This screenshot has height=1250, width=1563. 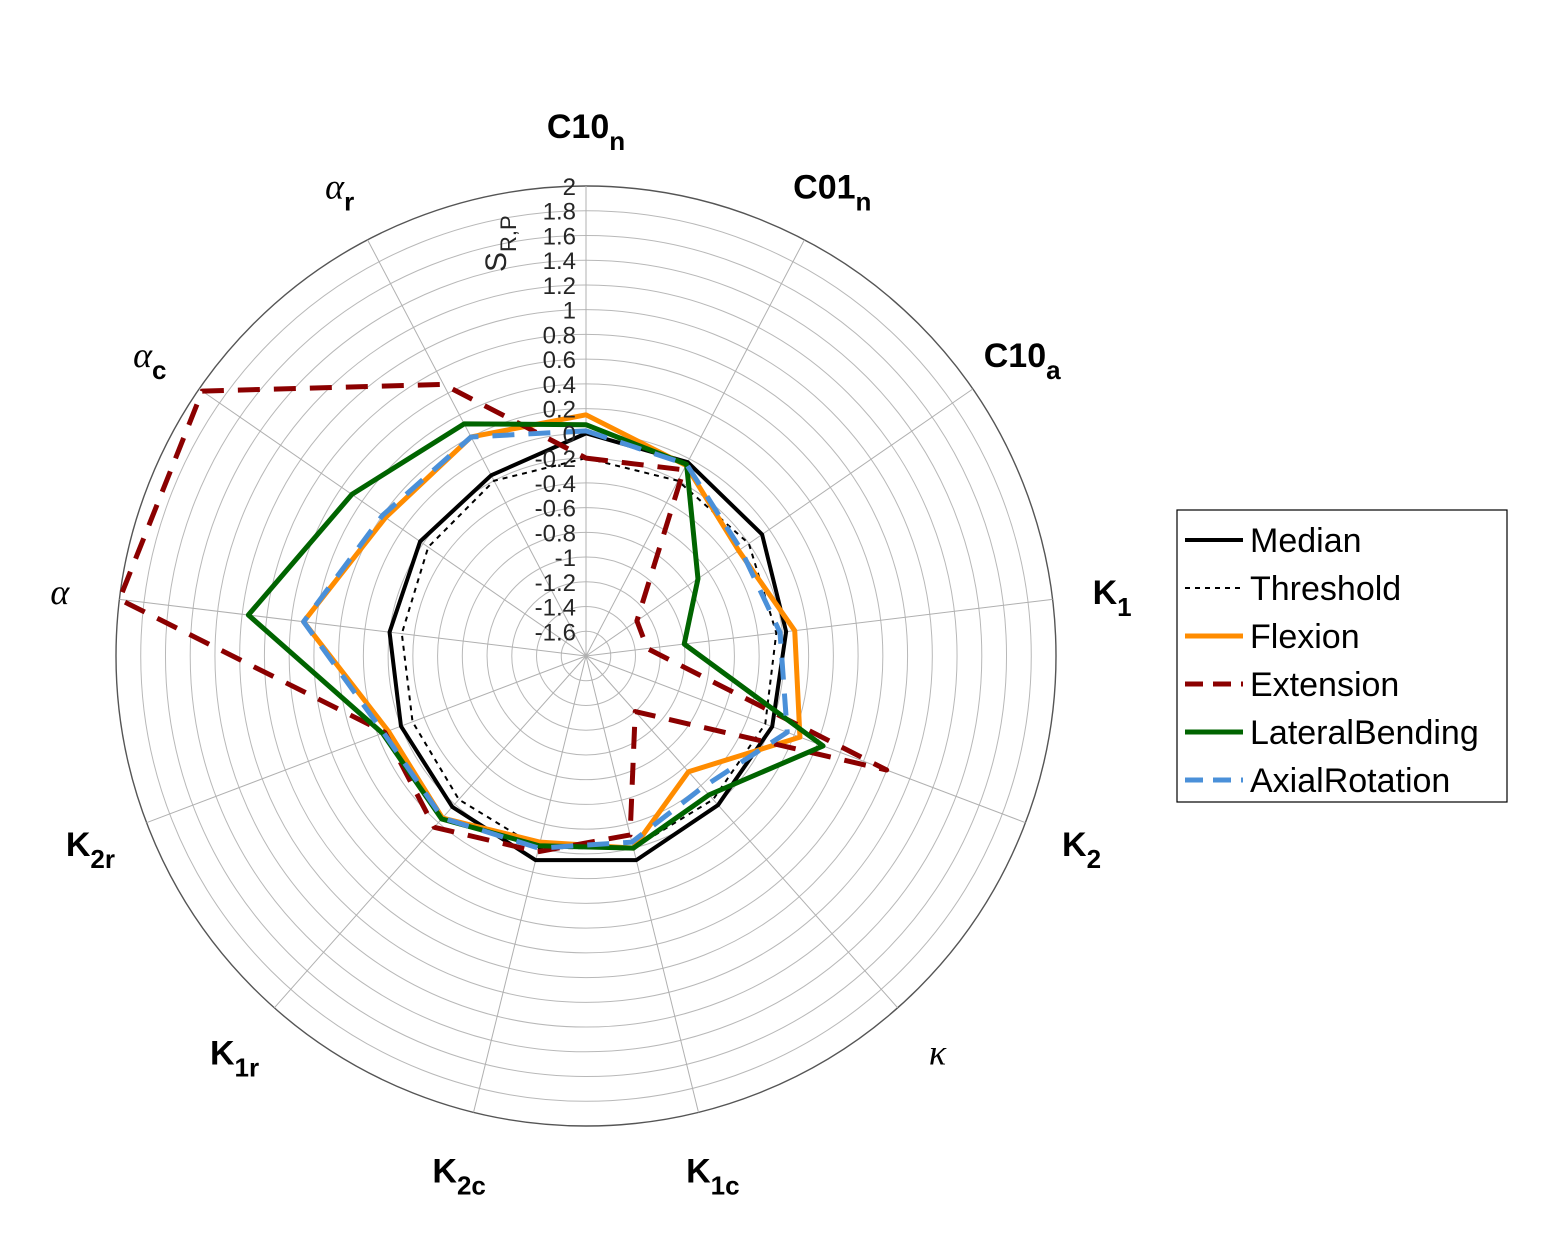 What do you see at coordinates (349, 202) in the screenshot?
I see `category-label-sub: r` at bounding box center [349, 202].